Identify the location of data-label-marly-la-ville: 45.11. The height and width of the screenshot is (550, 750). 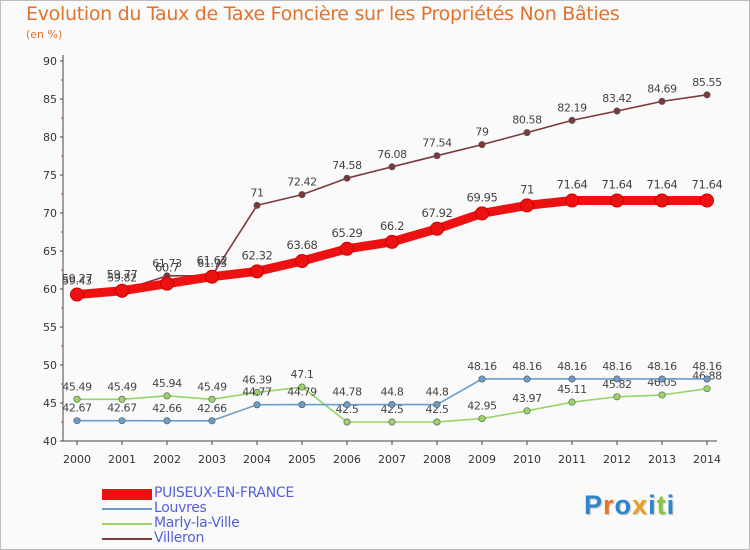
(572, 389).